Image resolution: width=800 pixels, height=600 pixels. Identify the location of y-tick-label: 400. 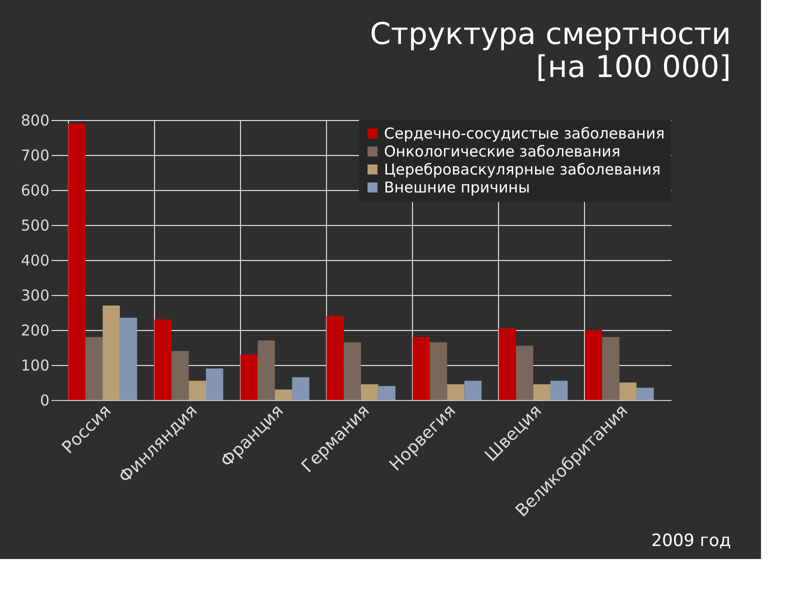
(35, 261).